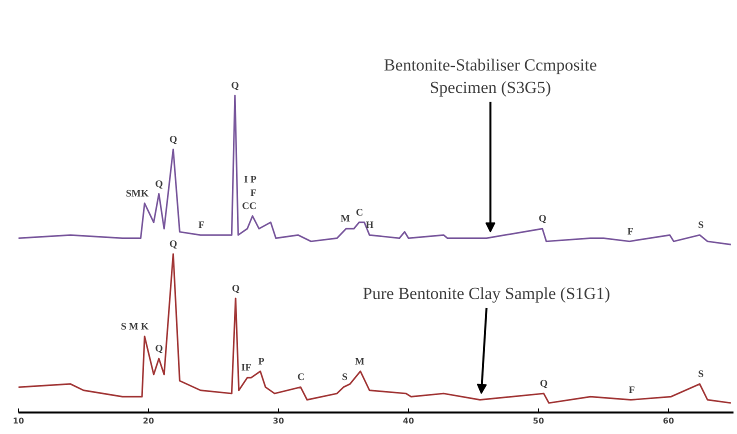 Image resolution: width=737 pixels, height=434 pixels. Describe the element at coordinates (538, 421) in the screenshot. I see `x-tick-label: 50` at that location.